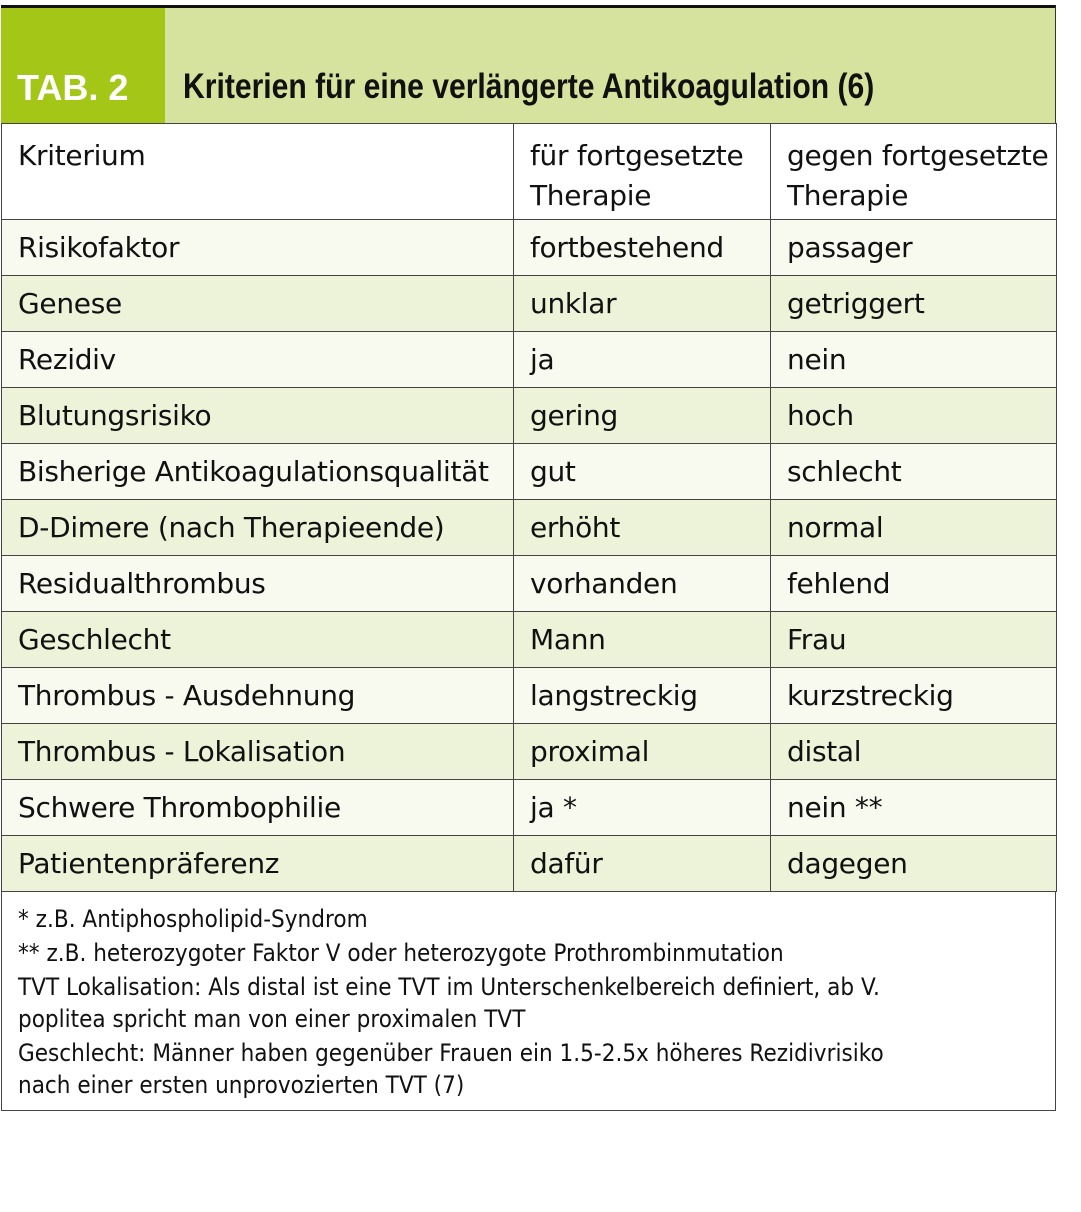 This screenshot has width=1081, height=1212. I want to click on cell-against: nein **, so click(913, 807).